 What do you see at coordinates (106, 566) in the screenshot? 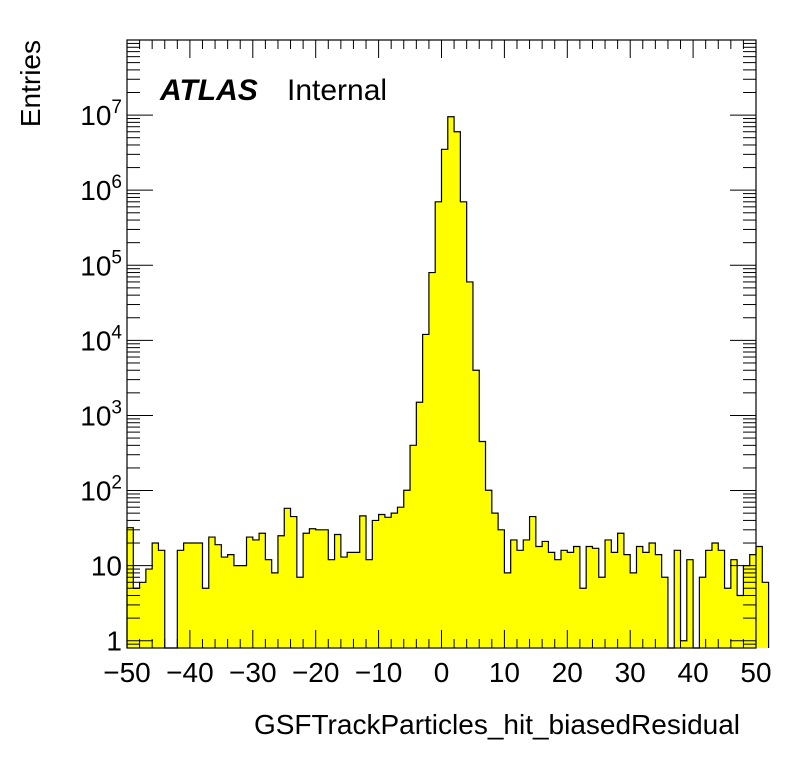
I see `y-tick-label: 10` at bounding box center [106, 566].